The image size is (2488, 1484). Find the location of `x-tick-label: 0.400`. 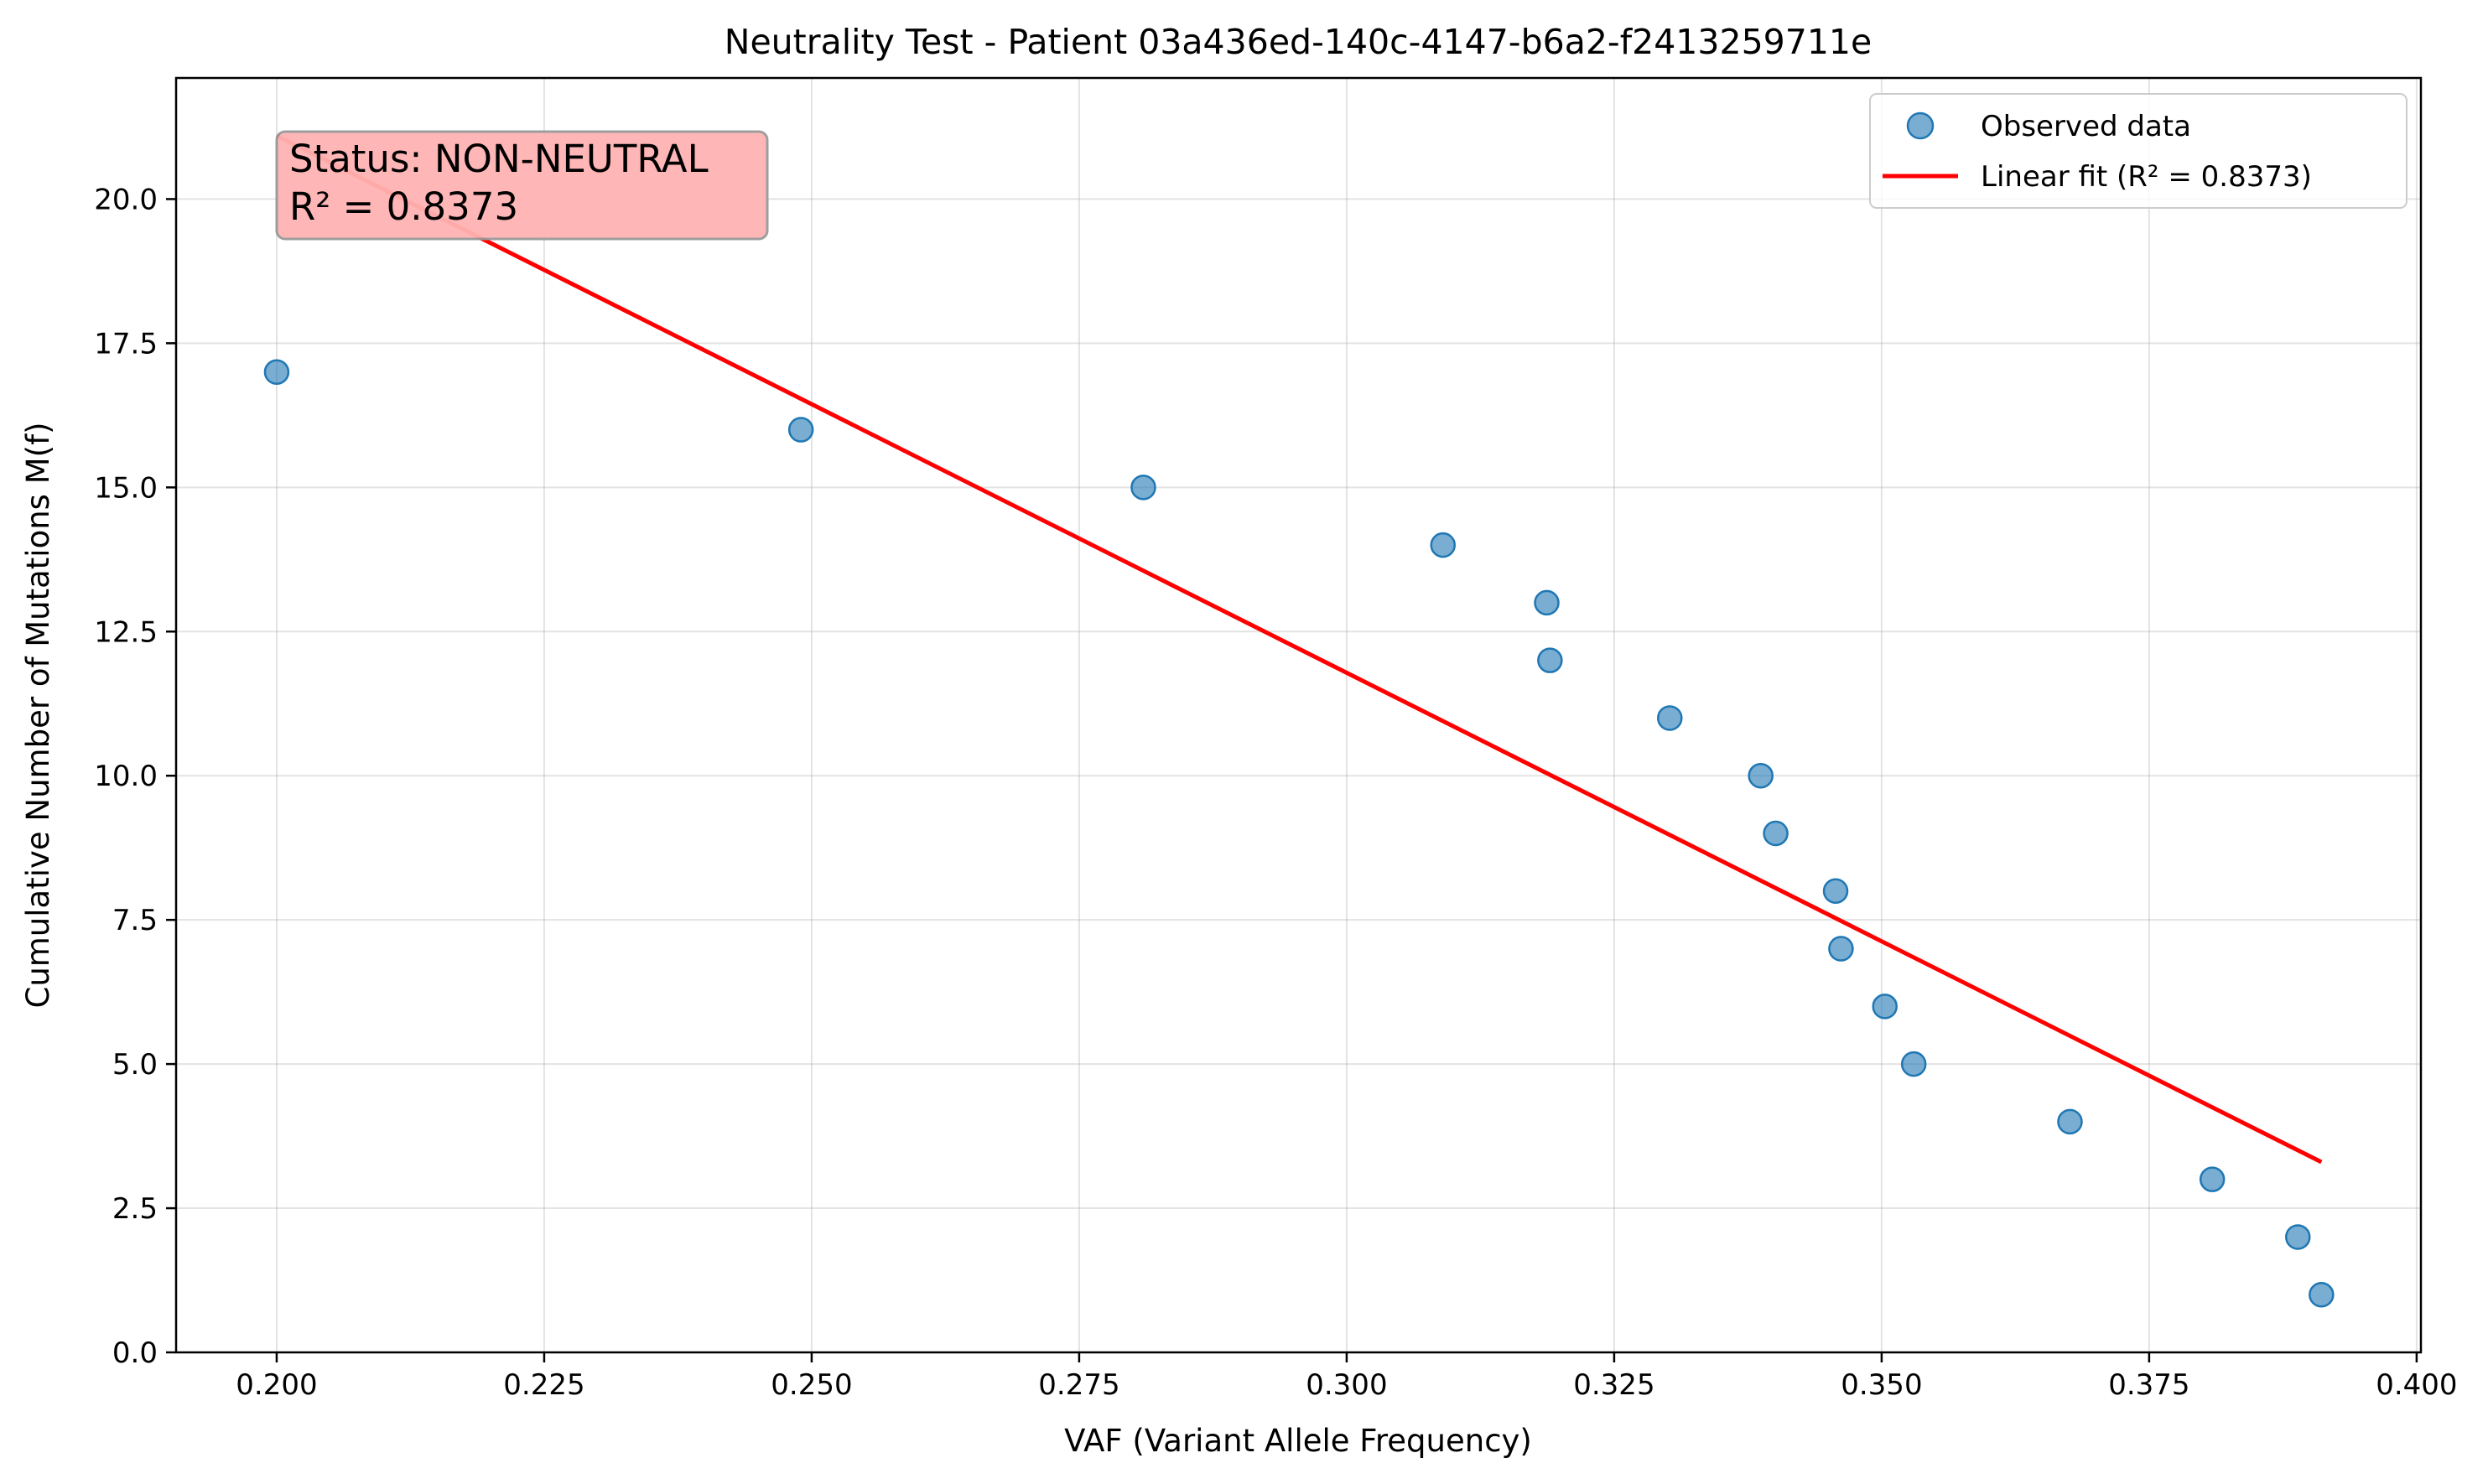

x-tick-label: 0.400 is located at coordinates (2417, 1385).